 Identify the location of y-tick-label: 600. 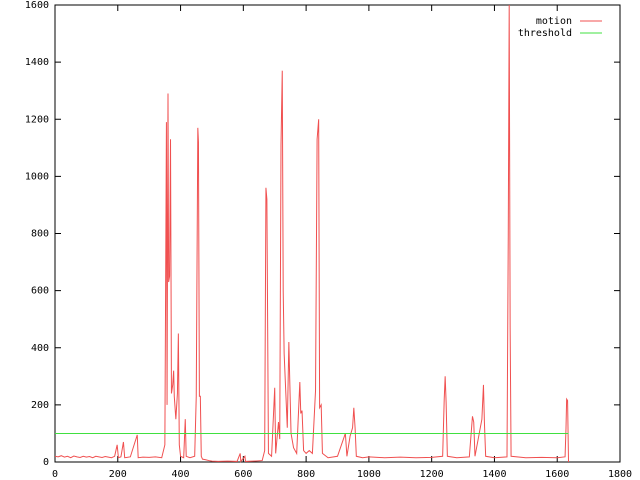
(40, 291).